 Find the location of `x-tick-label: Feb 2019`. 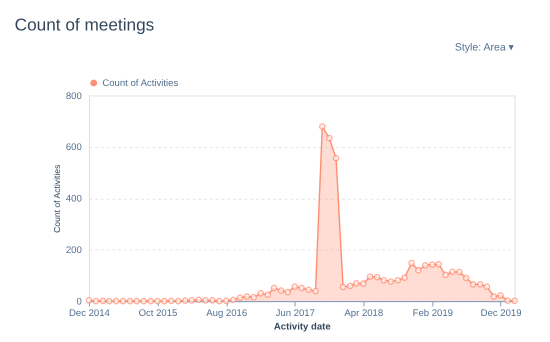

x-tick-label: Feb 2019 is located at coordinates (432, 313).